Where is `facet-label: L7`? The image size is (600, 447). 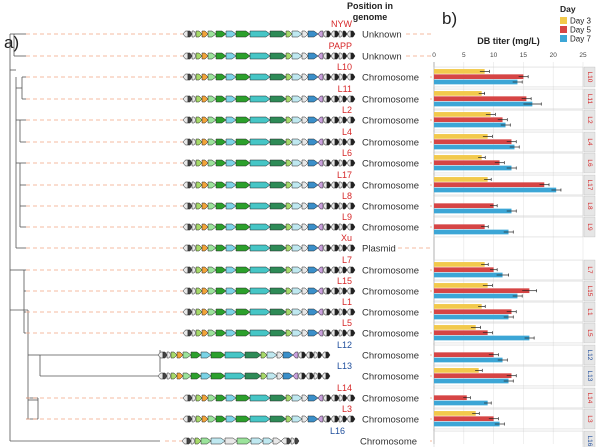
facet-label: L7 is located at coordinates (589, 270).